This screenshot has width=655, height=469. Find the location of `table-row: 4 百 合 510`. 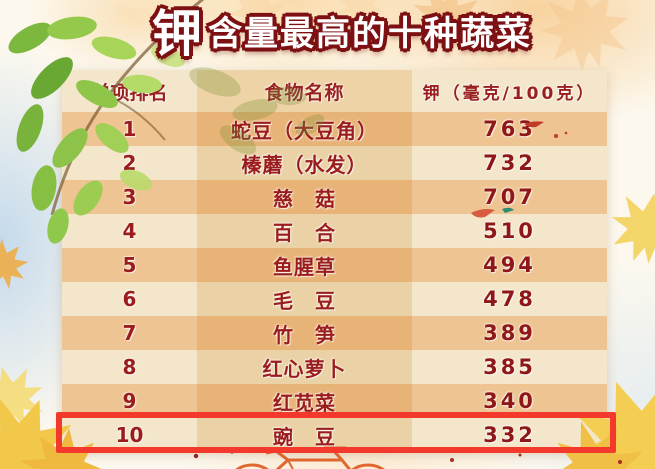

table-row: 4 百 合 510 is located at coordinates (334, 231).